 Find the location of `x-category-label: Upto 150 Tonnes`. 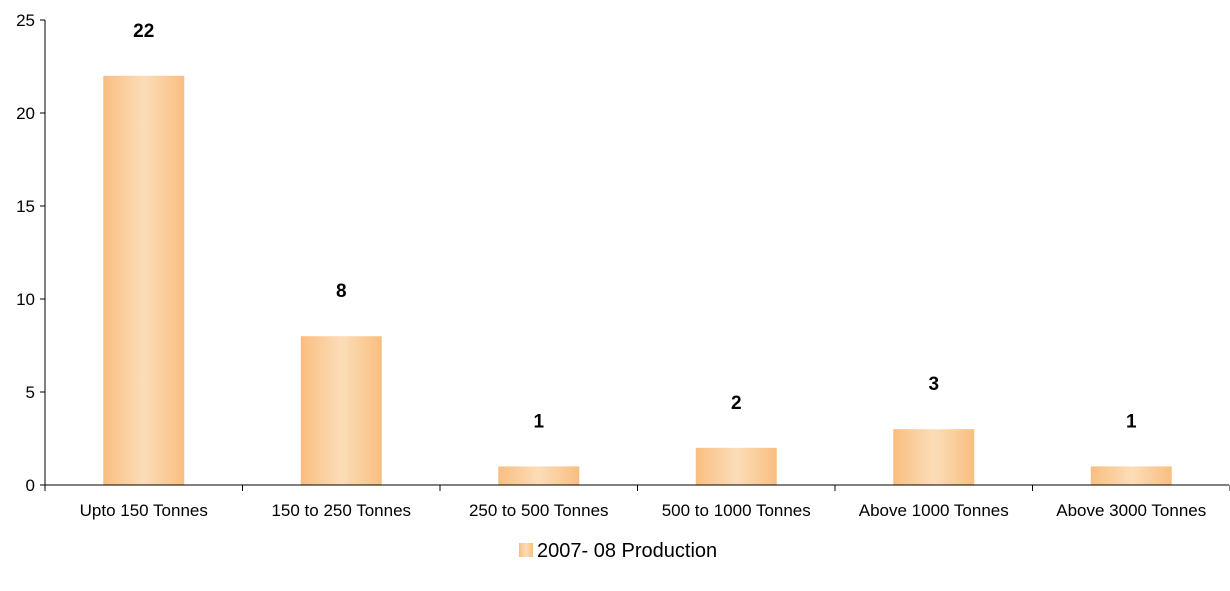

x-category-label: Upto 150 Tonnes is located at coordinates (144, 510).